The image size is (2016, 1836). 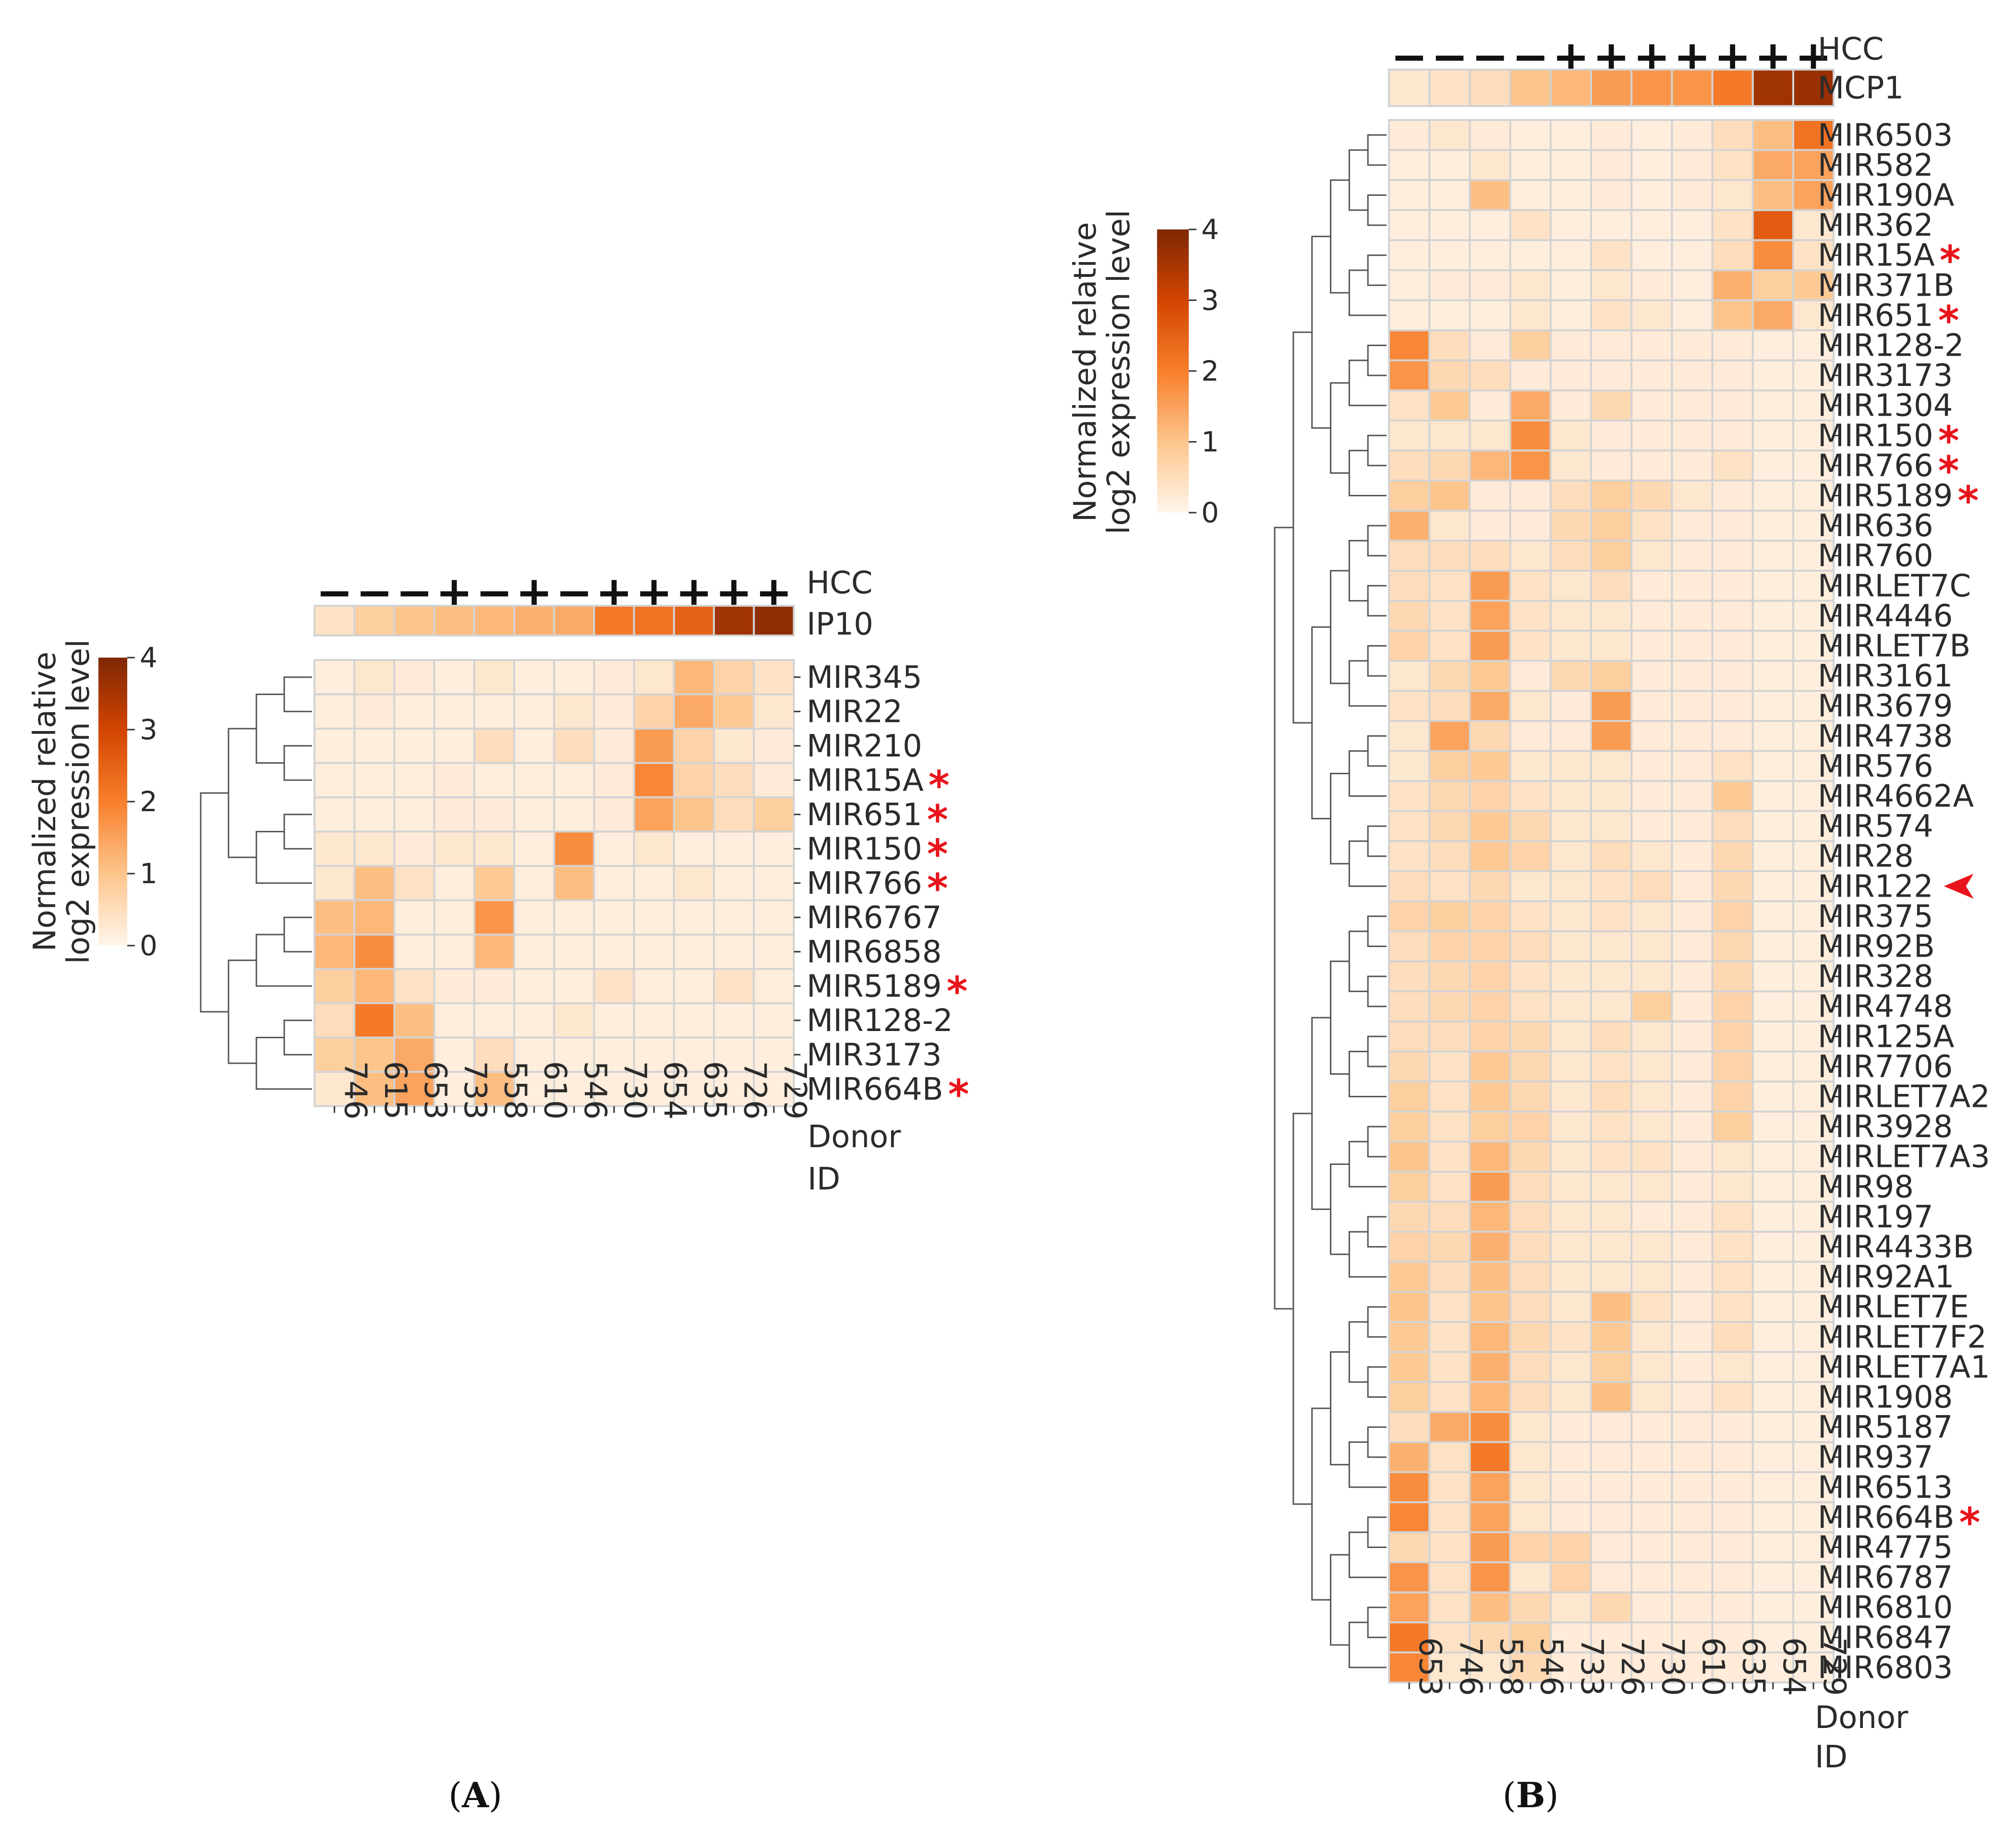 What do you see at coordinates (1885, 736) in the screenshot?
I see `row-label: MIR4738` at bounding box center [1885, 736].